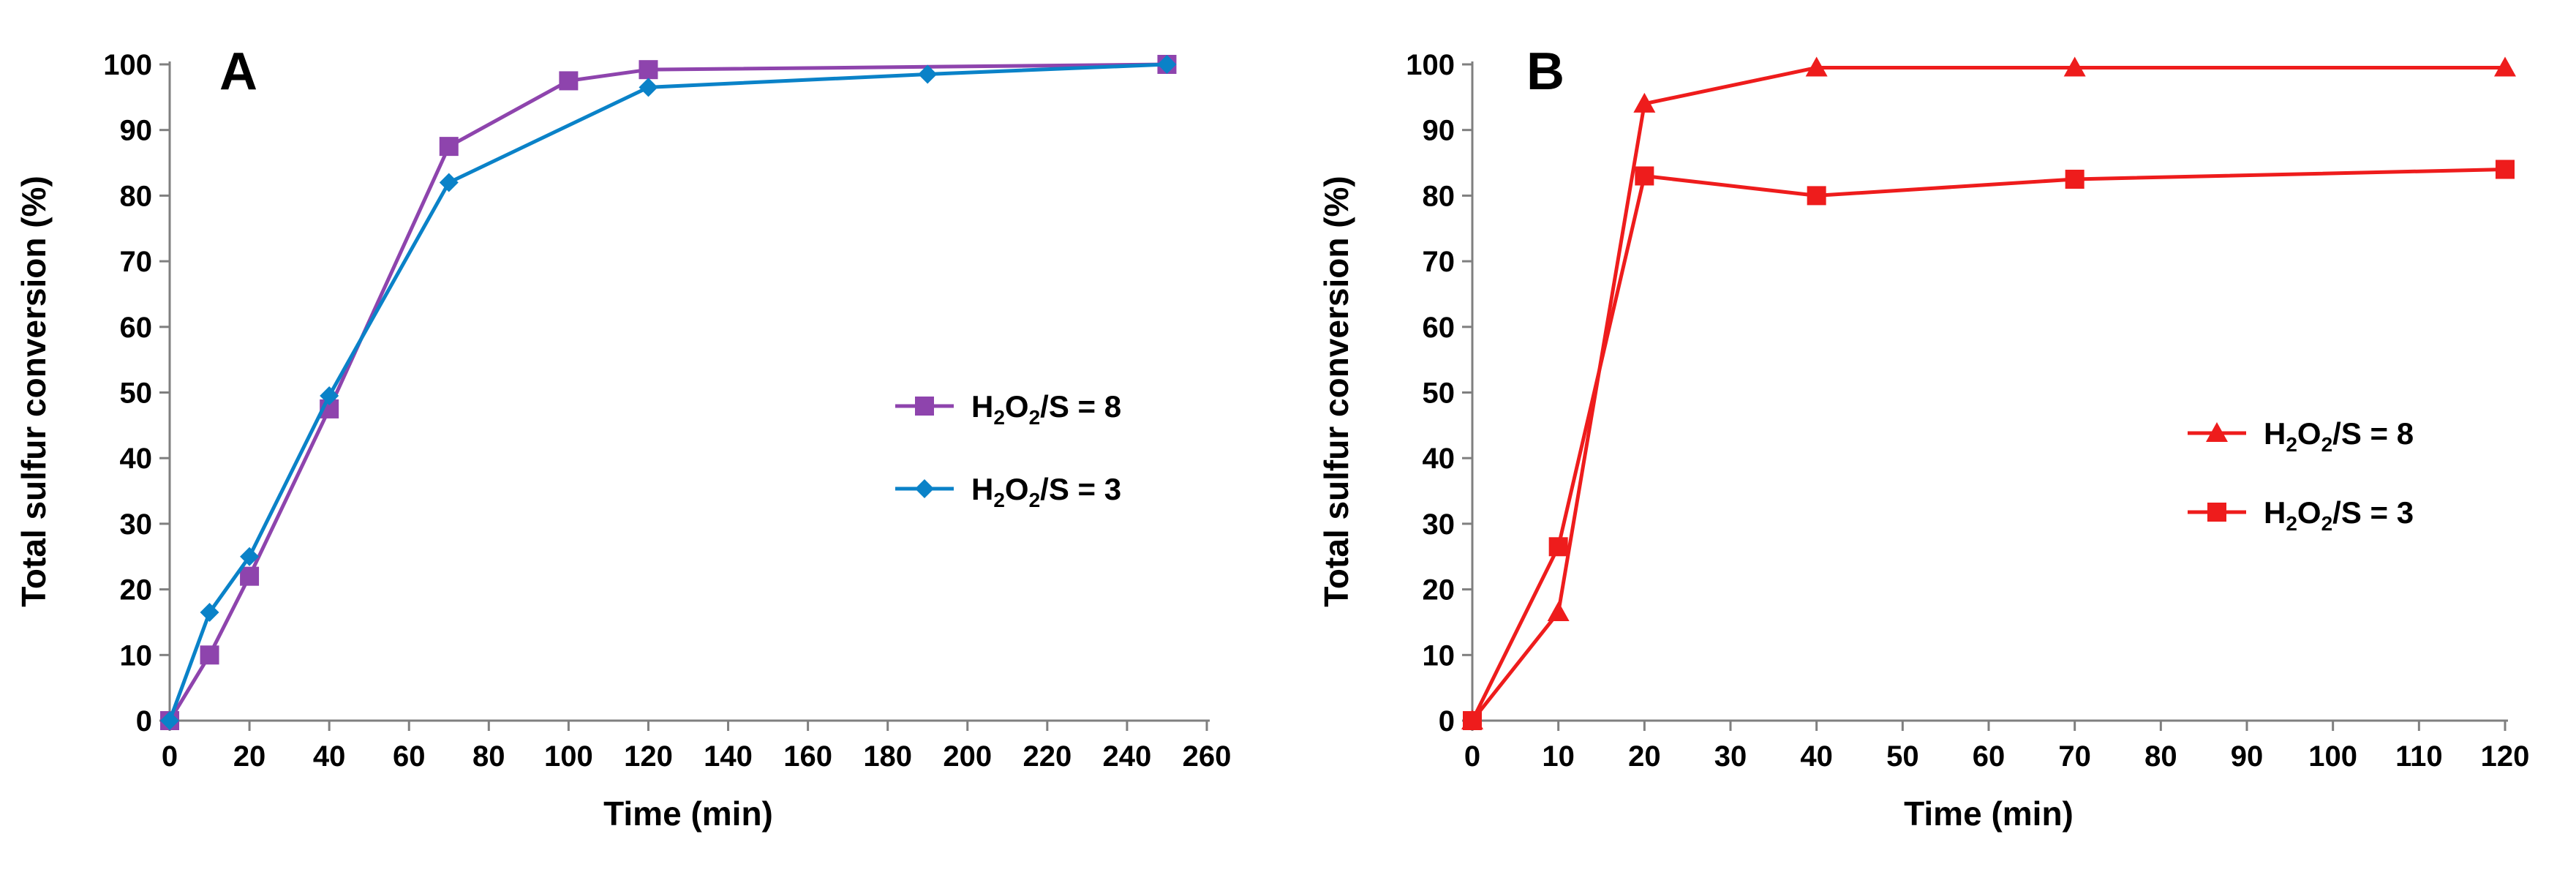 The width and height of the screenshot is (2576, 875). I want to click on x-tick-label: 200, so click(967, 756).